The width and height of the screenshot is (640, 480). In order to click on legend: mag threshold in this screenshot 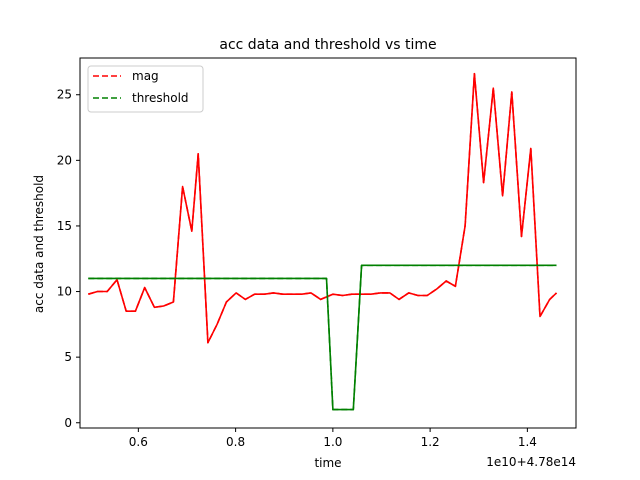, I will do `click(145, 89)`.